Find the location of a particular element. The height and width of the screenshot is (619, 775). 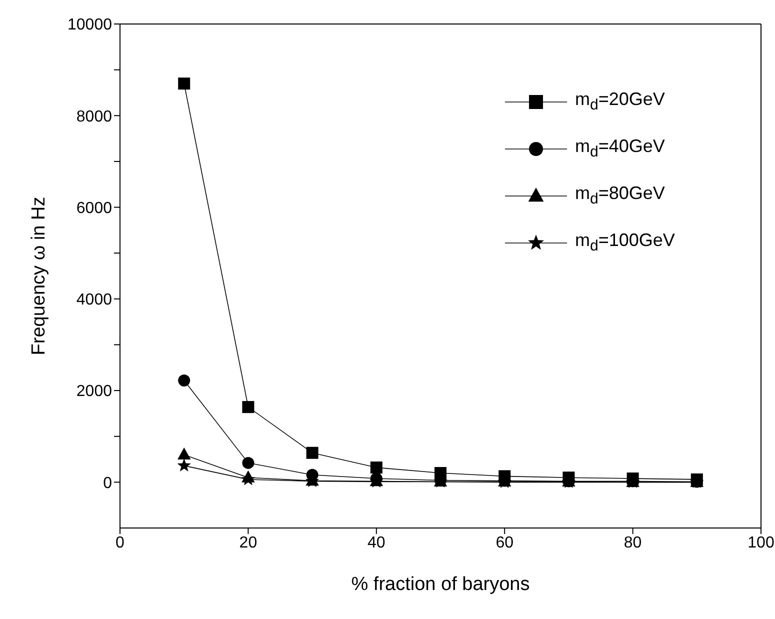

x-axis-title: % fraction of baryons is located at coordinates (440, 584).